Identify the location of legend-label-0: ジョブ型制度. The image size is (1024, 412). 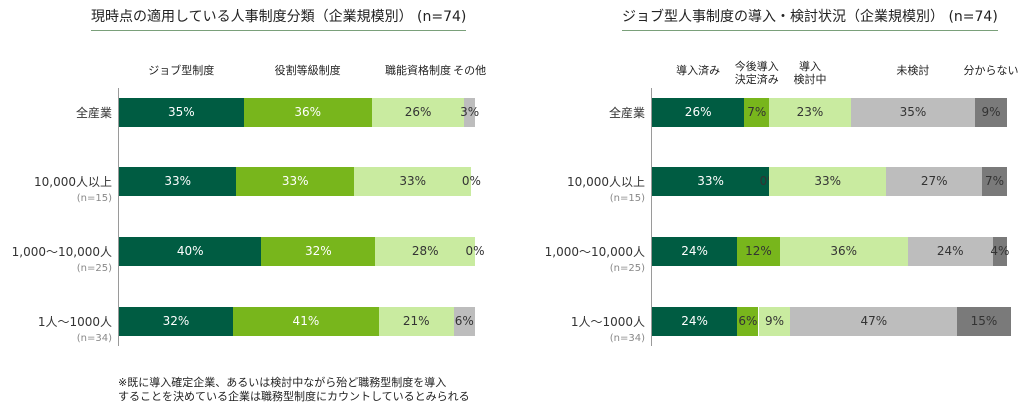
(181, 70).